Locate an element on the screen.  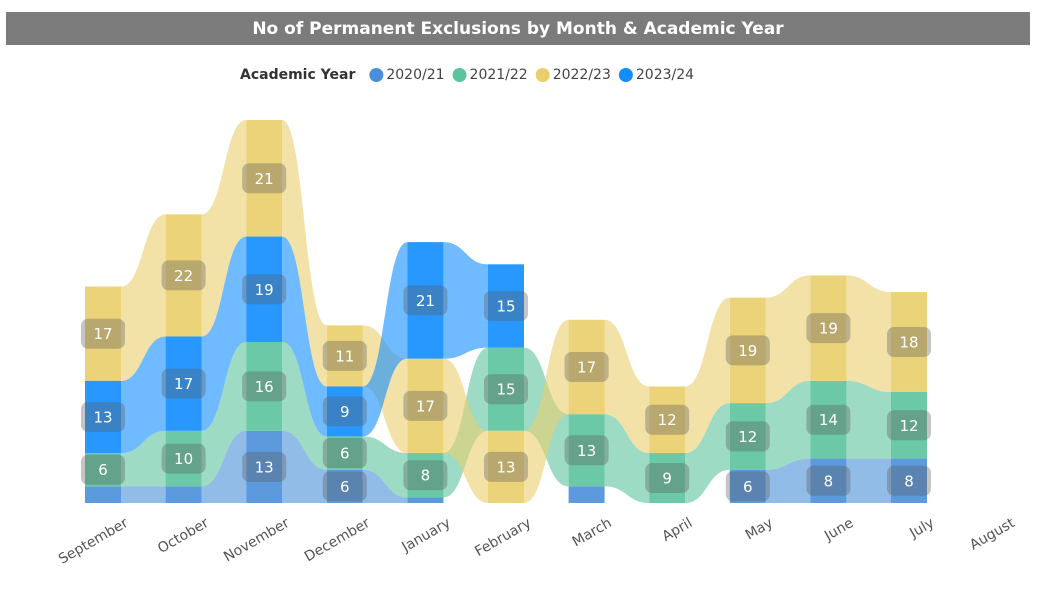
x-tick-label: August is located at coordinates (992, 534).